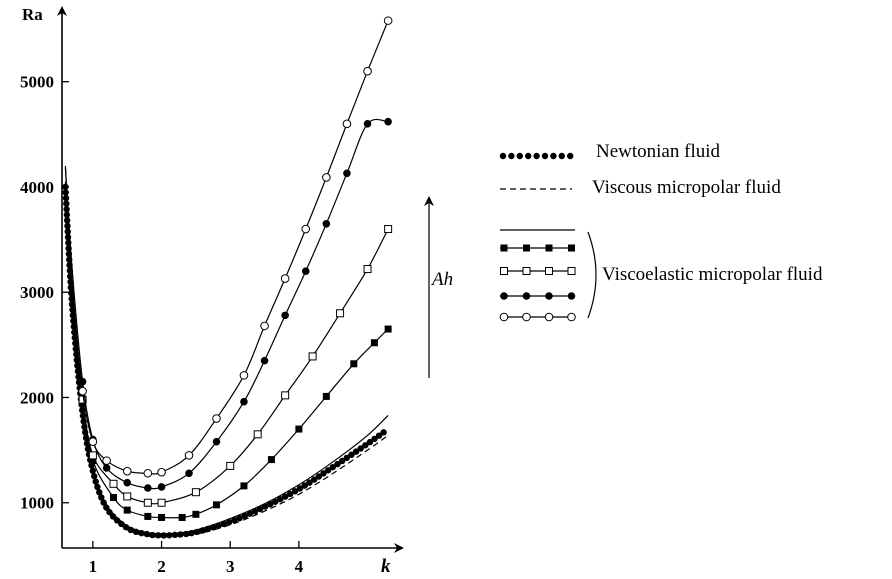  Describe the element at coordinates (441, 279) in the screenshot. I see `ah-label: Ah` at that location.